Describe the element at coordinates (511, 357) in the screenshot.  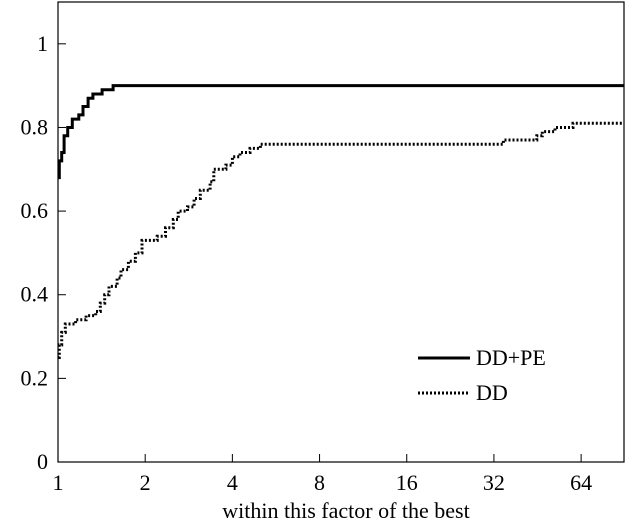
I see `legend-label-dd-pe: DD+PE` at that location.